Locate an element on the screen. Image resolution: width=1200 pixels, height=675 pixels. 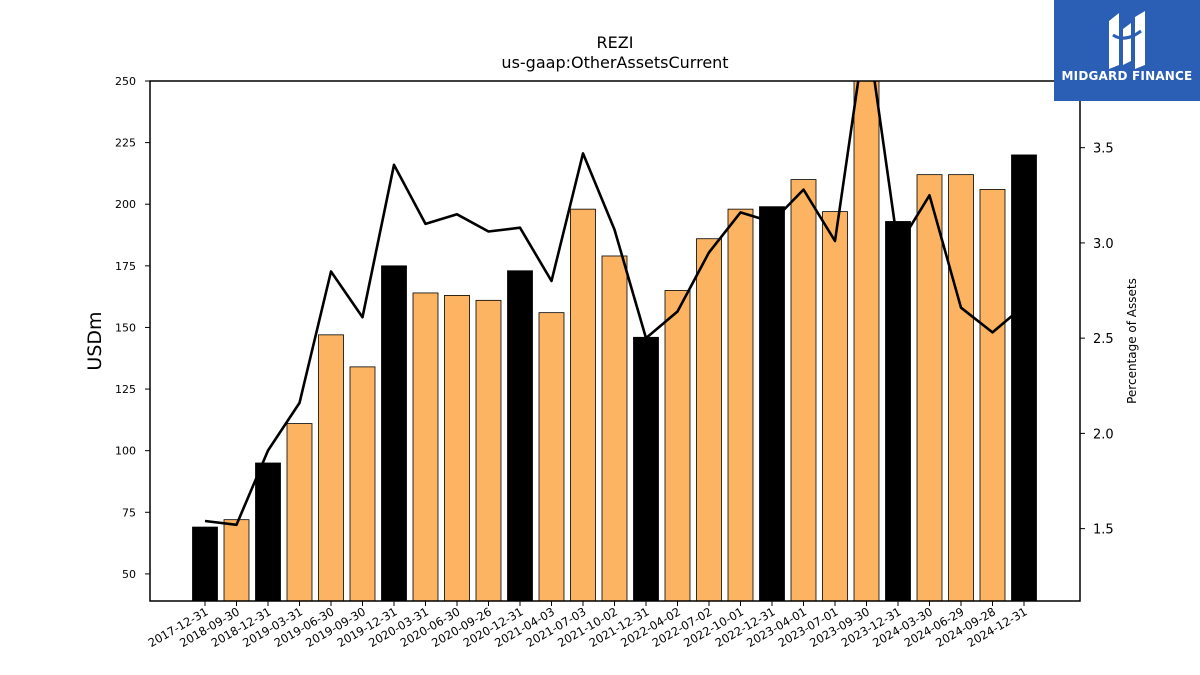
logo-text: MIDGARD FINANCE is located at coordinates (1127, 76).